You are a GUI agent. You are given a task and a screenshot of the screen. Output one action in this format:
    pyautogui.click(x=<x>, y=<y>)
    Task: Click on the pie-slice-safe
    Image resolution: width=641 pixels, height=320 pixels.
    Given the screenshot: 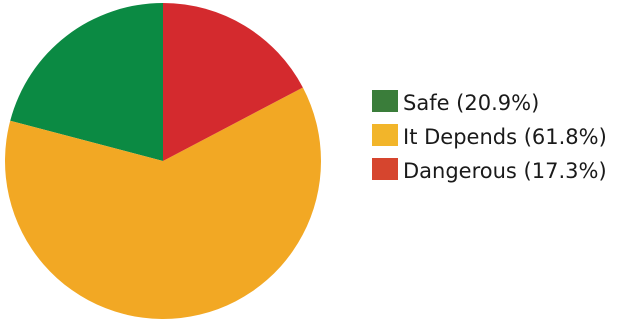 What is the action you would take?
    pyautogui.click(x=87, y=82)
    